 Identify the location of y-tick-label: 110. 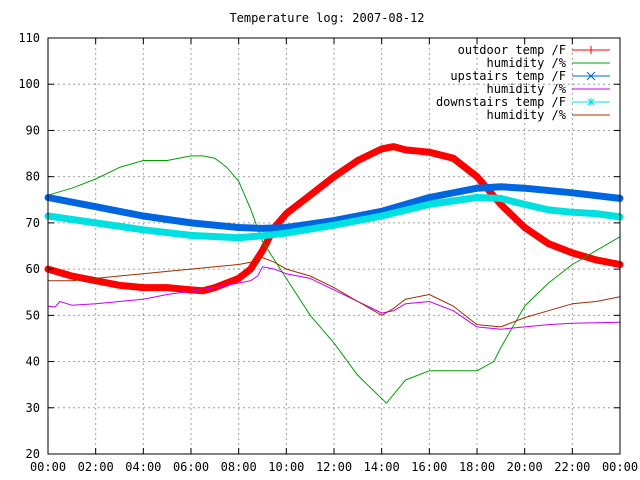
(29, 38).